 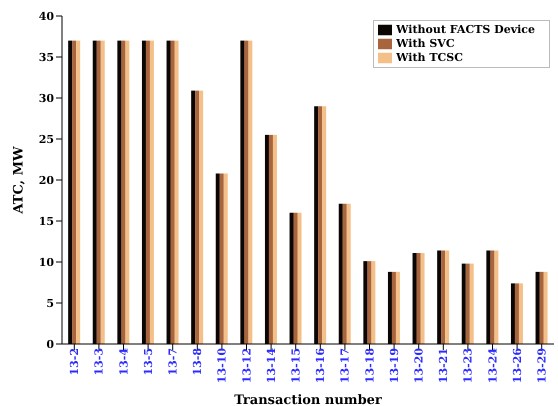 What do you see at coordinates (443, 366) in the screenshot?
I see `x-tick-label: 13-21` at bounding box center [443, 366].